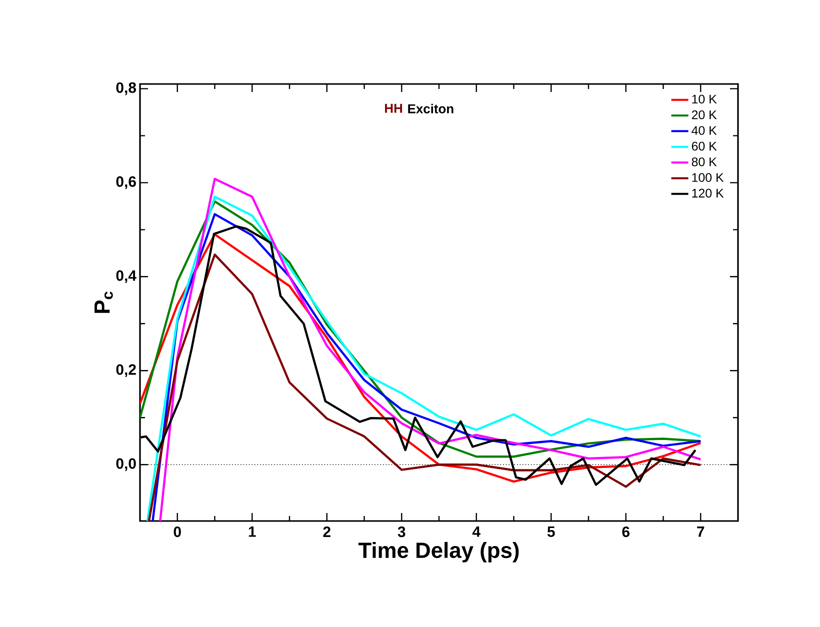  I want to click on x-axis-title: Time Delay (ps), so click(438, 552).